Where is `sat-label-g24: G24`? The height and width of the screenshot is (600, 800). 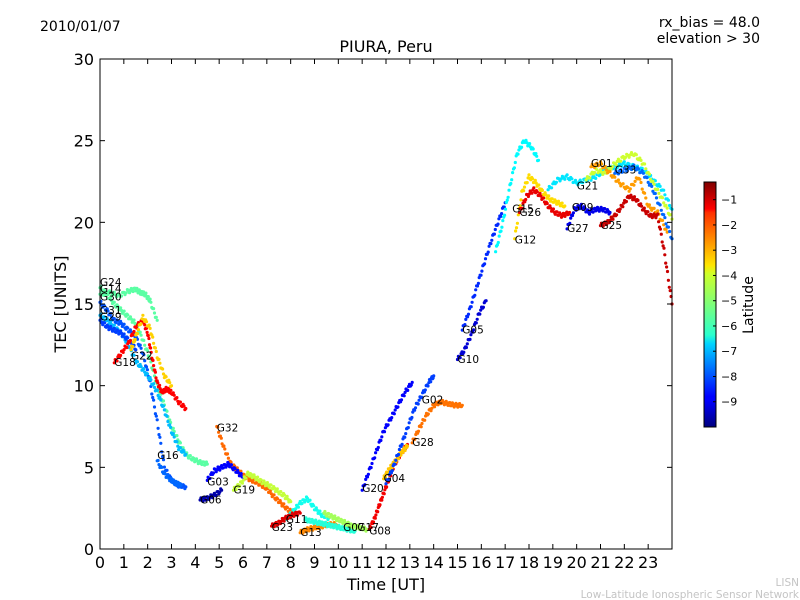
sat-label-g24: G24 is located at coordinates (111, 283).